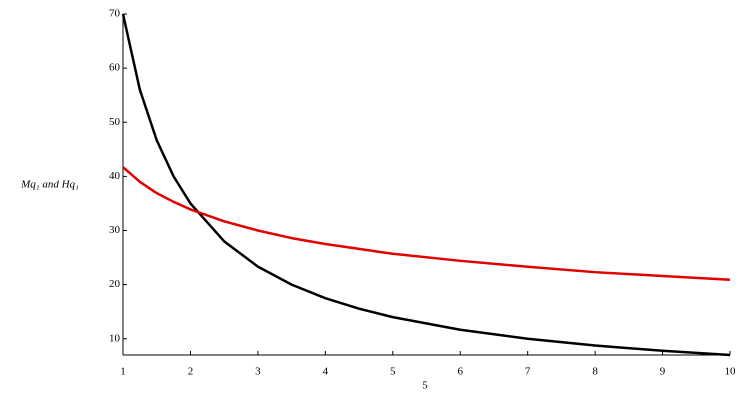 The width and height of the screenshot is (742, 400). I want to click on x-tick-label: 5, so click(393, 372).